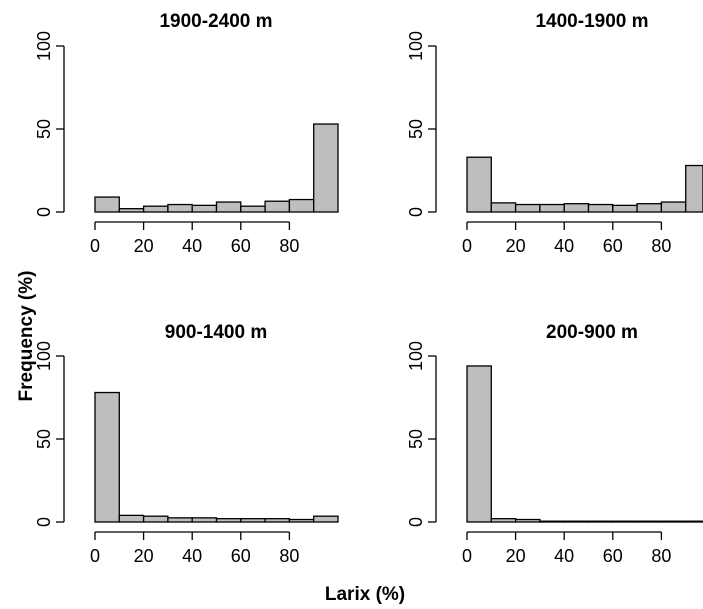 Image resolution: width=703 pixels, height=609 pixels. I want to click on panel-title: 200-900 m, so click(592, 332).